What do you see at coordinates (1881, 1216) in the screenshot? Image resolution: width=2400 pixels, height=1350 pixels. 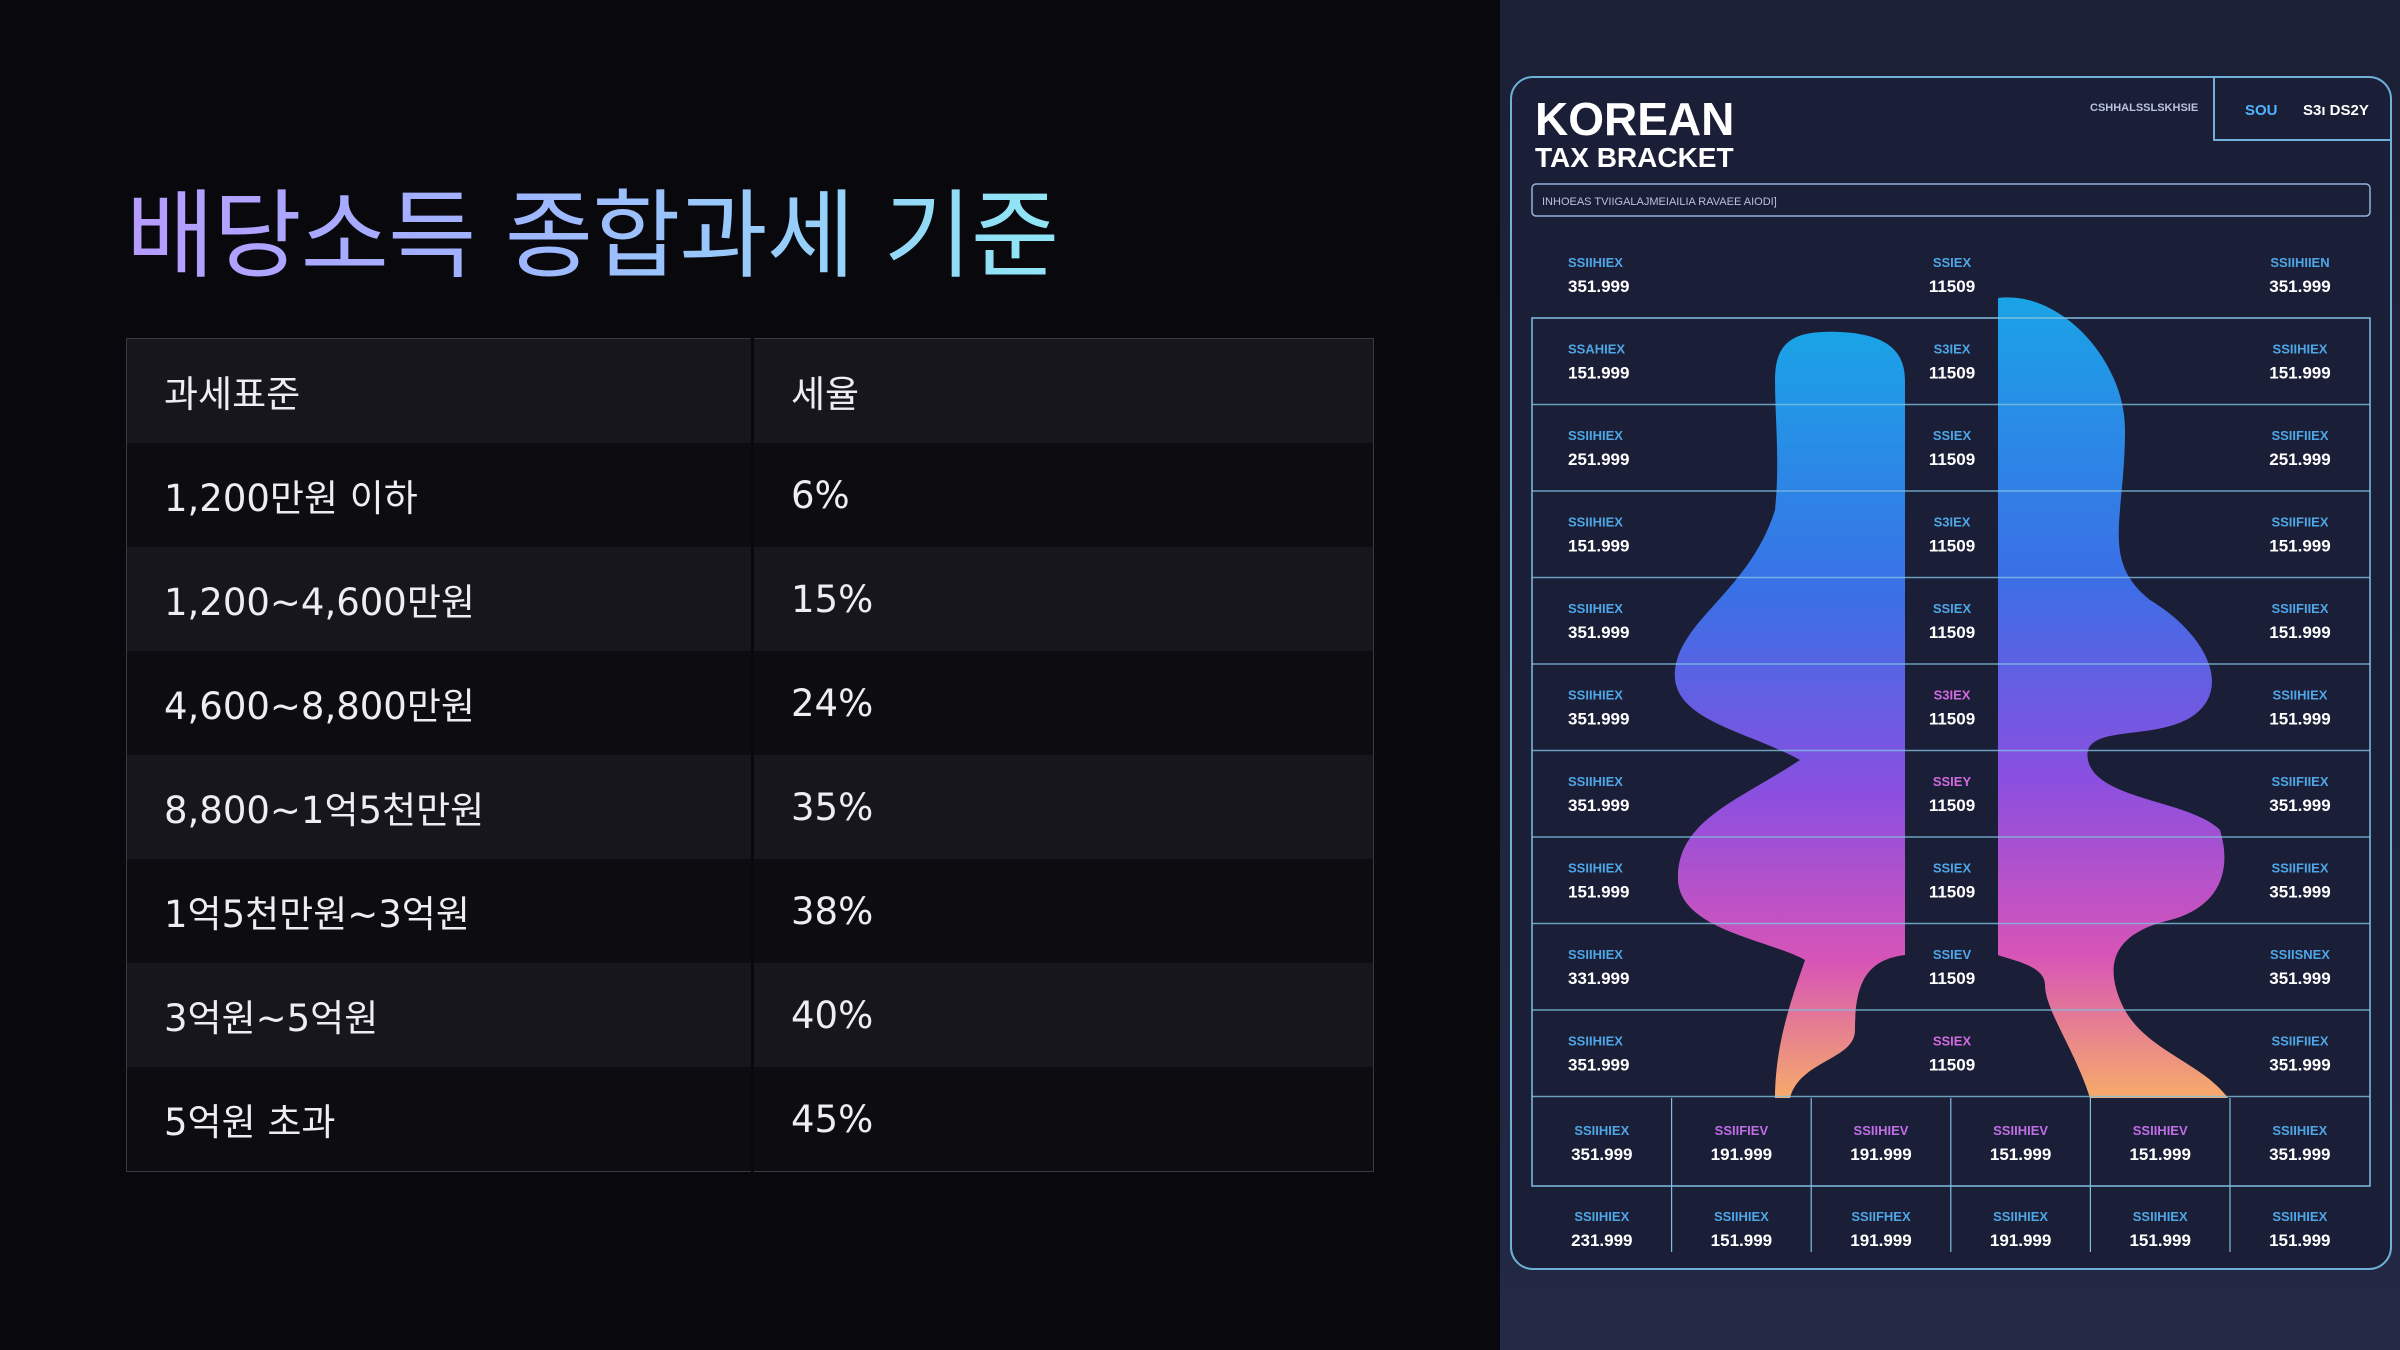 I see `bottom-cell-label: SSIIFHEX` at bounding box center [1881, 1216].